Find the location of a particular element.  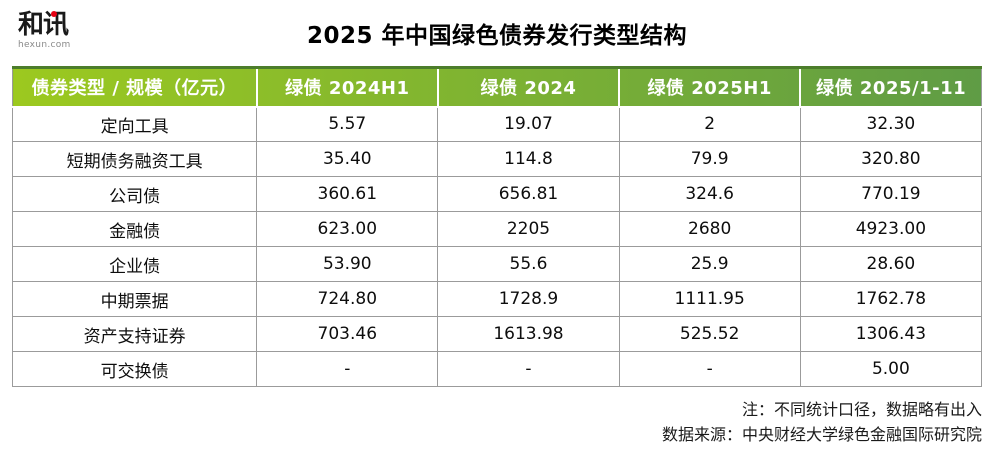

value-cell-2025-1-11: 1306.43 is located at coordinates (891, 334).